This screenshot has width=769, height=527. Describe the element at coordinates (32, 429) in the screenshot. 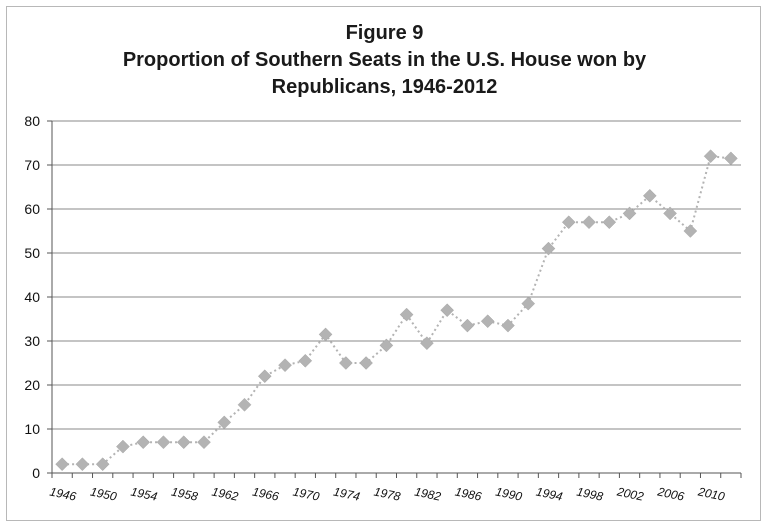

I see `y-tick-label: 10` at that location.